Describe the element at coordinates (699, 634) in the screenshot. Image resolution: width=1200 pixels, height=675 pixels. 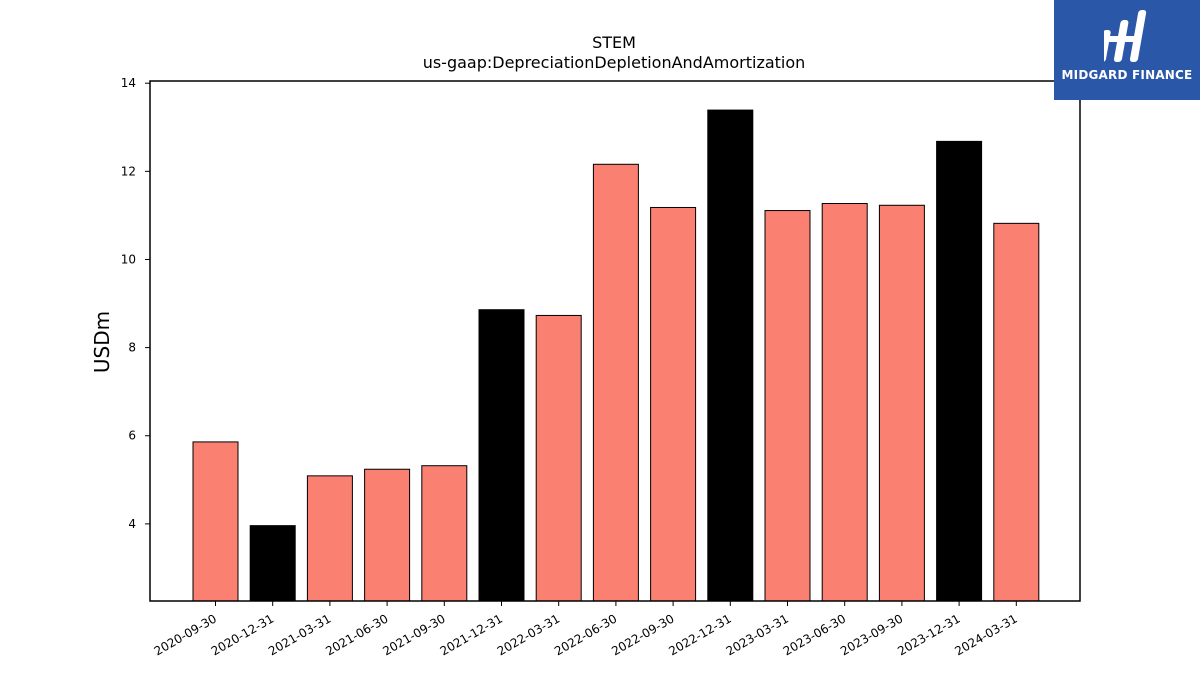
I see `x-tick-label: 2022-12-31` at that location.